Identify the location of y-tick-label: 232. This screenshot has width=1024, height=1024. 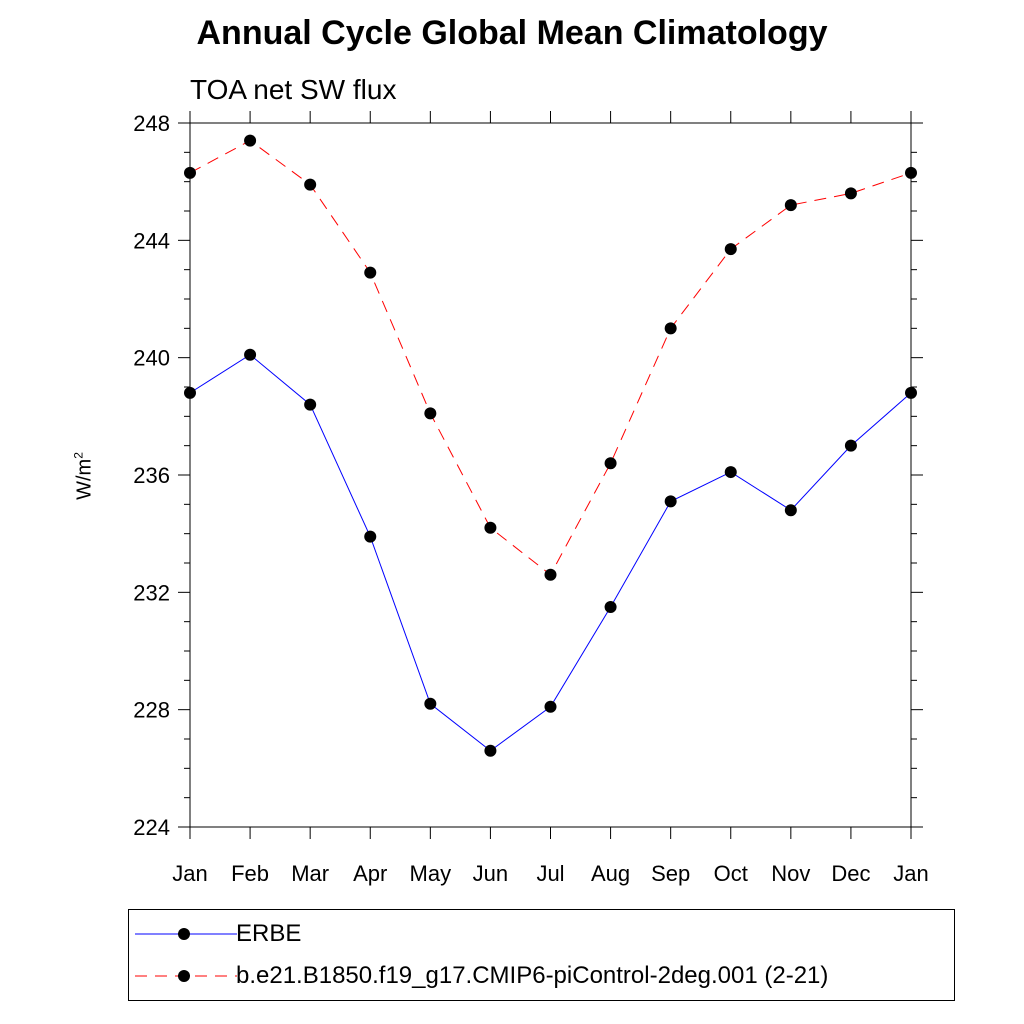
(151, 592).